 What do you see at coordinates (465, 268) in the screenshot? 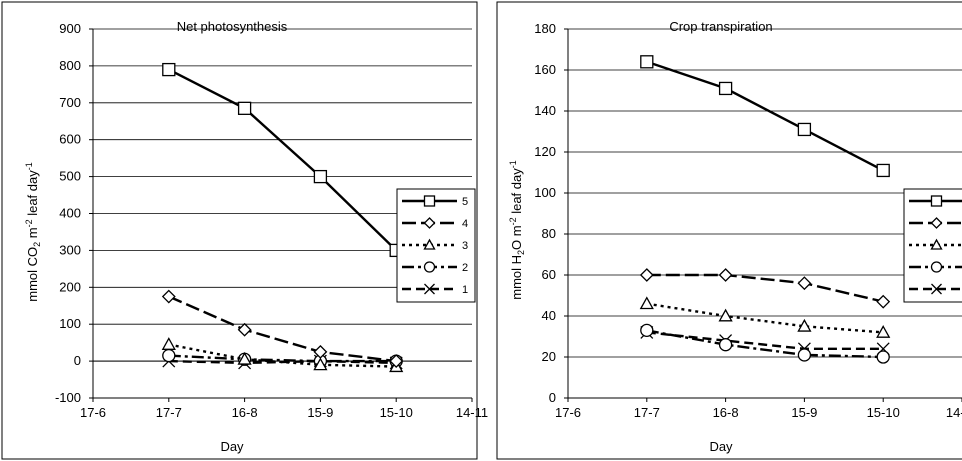
I see `legend-label-2: 2` at bounding box center [465, 268].